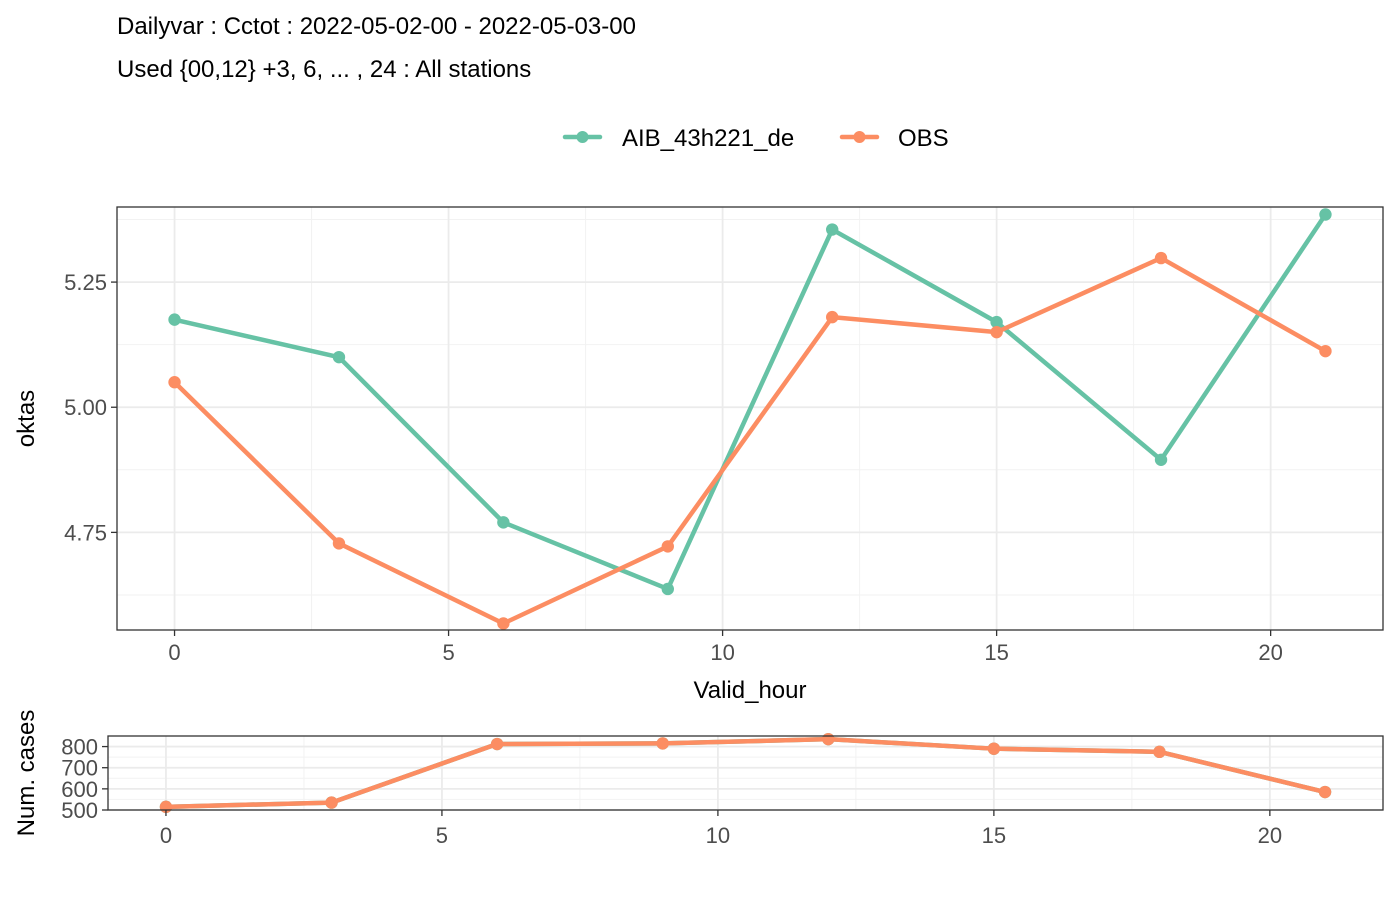 The width and height of the screenshot is (1400, 900). What do you see at coordinates (79, 789) in the screenshot?
I see `y-tick-label: 600` at bounding box center [79, 789].